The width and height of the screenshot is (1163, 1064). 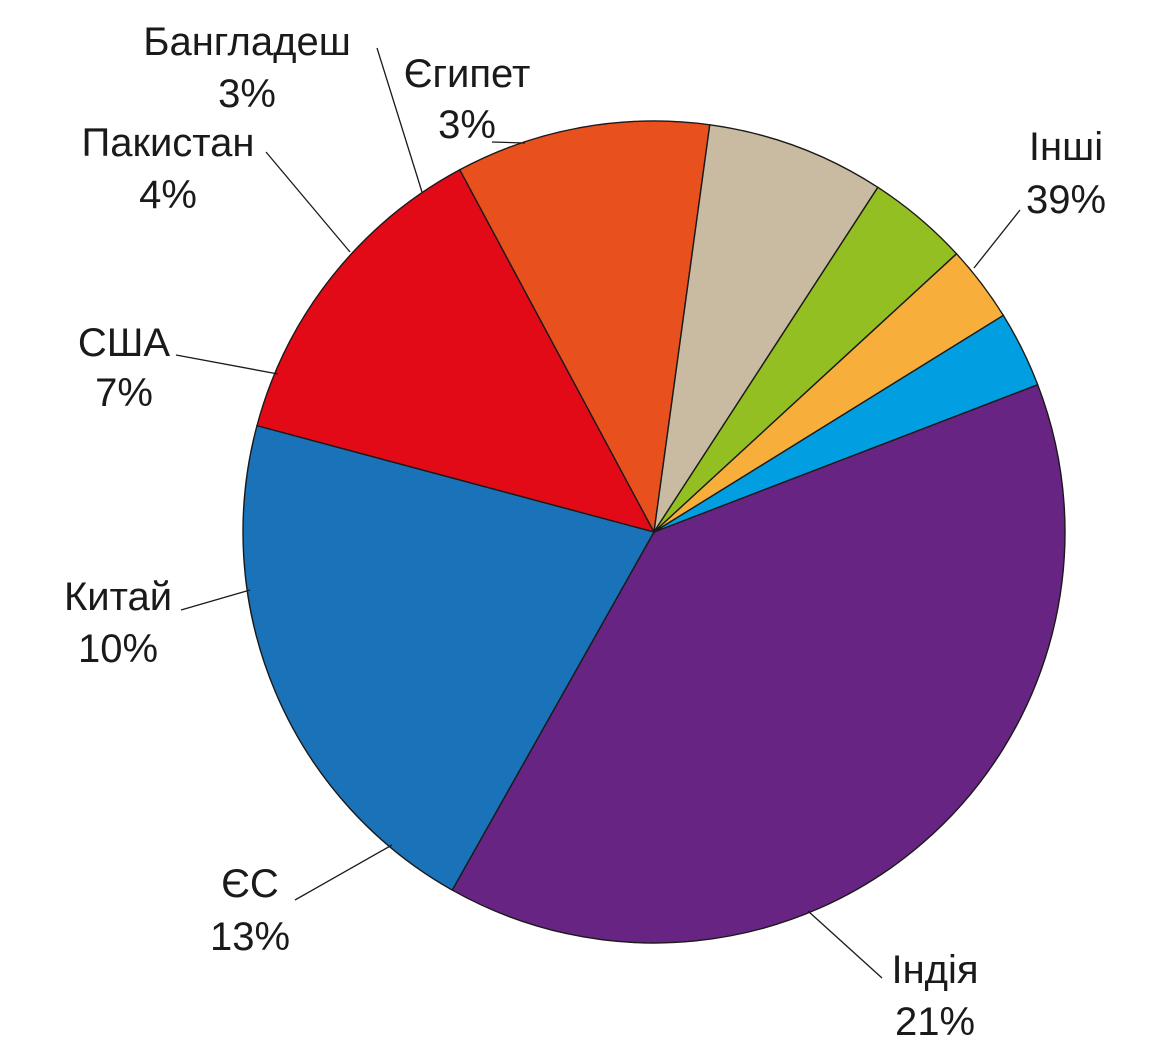 What do you see at coordinates (467, 125) in the screenshot?
I see `label-value-egypt: 3%` at bounding box center [467, 125].